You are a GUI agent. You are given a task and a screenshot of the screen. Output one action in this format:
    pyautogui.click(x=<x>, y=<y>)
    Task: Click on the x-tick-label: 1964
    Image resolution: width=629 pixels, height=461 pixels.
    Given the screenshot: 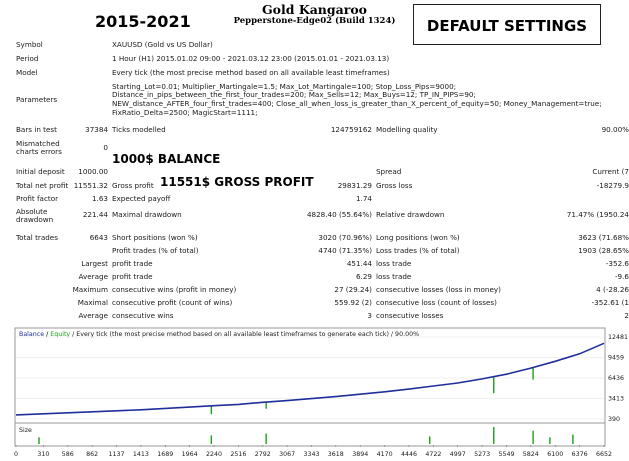 What is the action you would take?
    pyautogui.click(x=190, y=454)
    